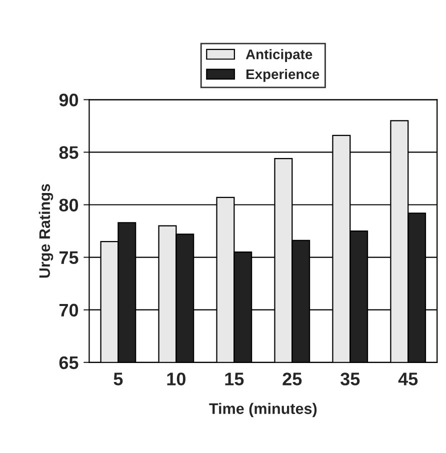 This screenshot has height=453, width=446. What do you see at coordinates (292, 379) in the screenshot?
I see `x-tick-label: 25` at bounding box center [292, 379].